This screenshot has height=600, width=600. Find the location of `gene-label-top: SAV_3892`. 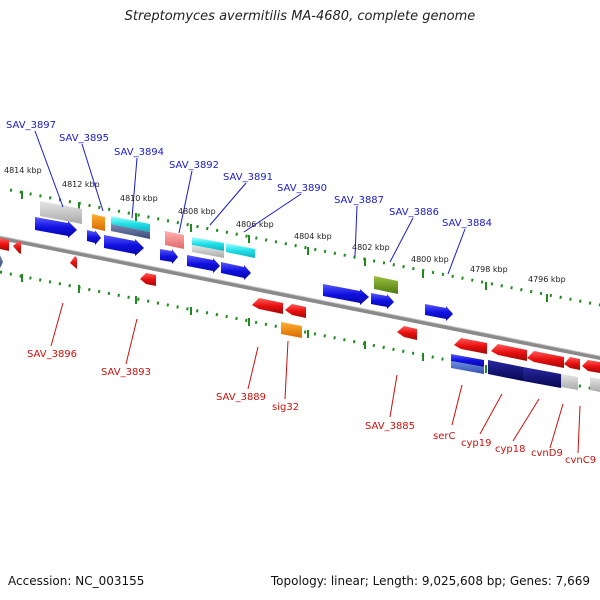

gene-label-top: SAV_3892 is located at coordinates (194, 165).